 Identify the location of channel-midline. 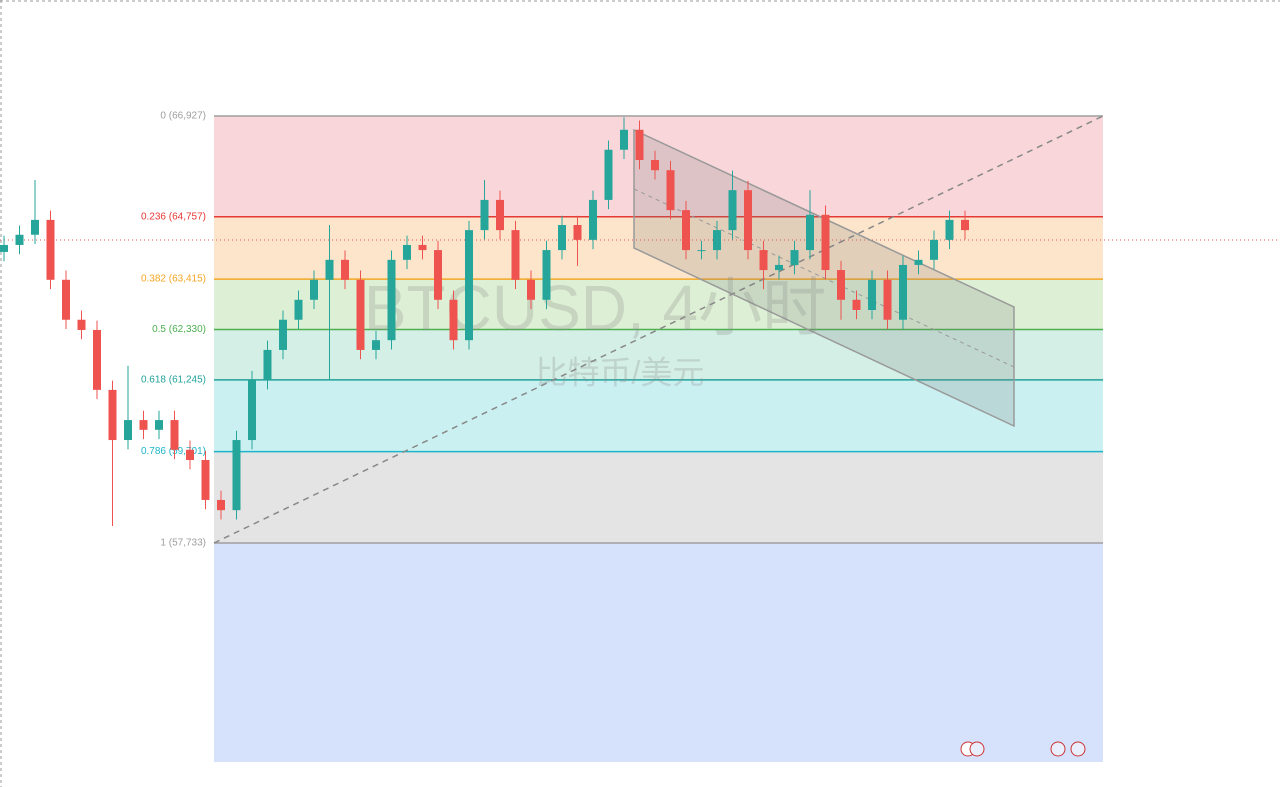
(824, 278).